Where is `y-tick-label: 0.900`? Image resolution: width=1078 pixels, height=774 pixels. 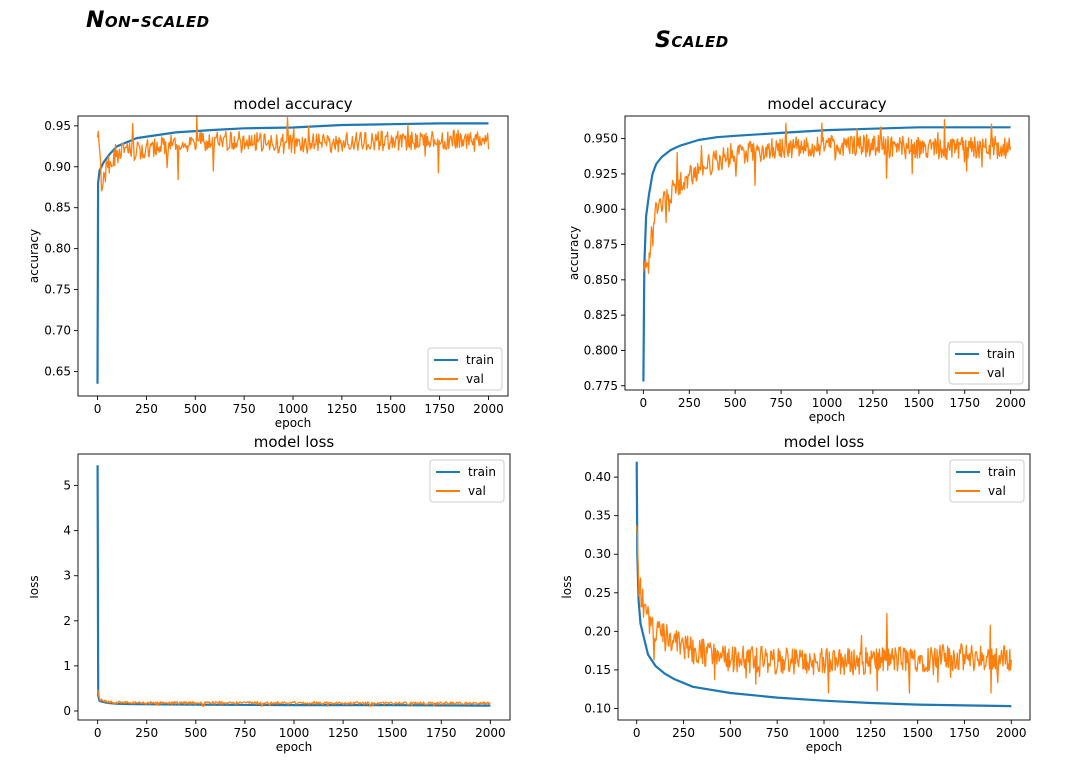
y-tick-label: 0.900 is located at coordinates (601, 209).